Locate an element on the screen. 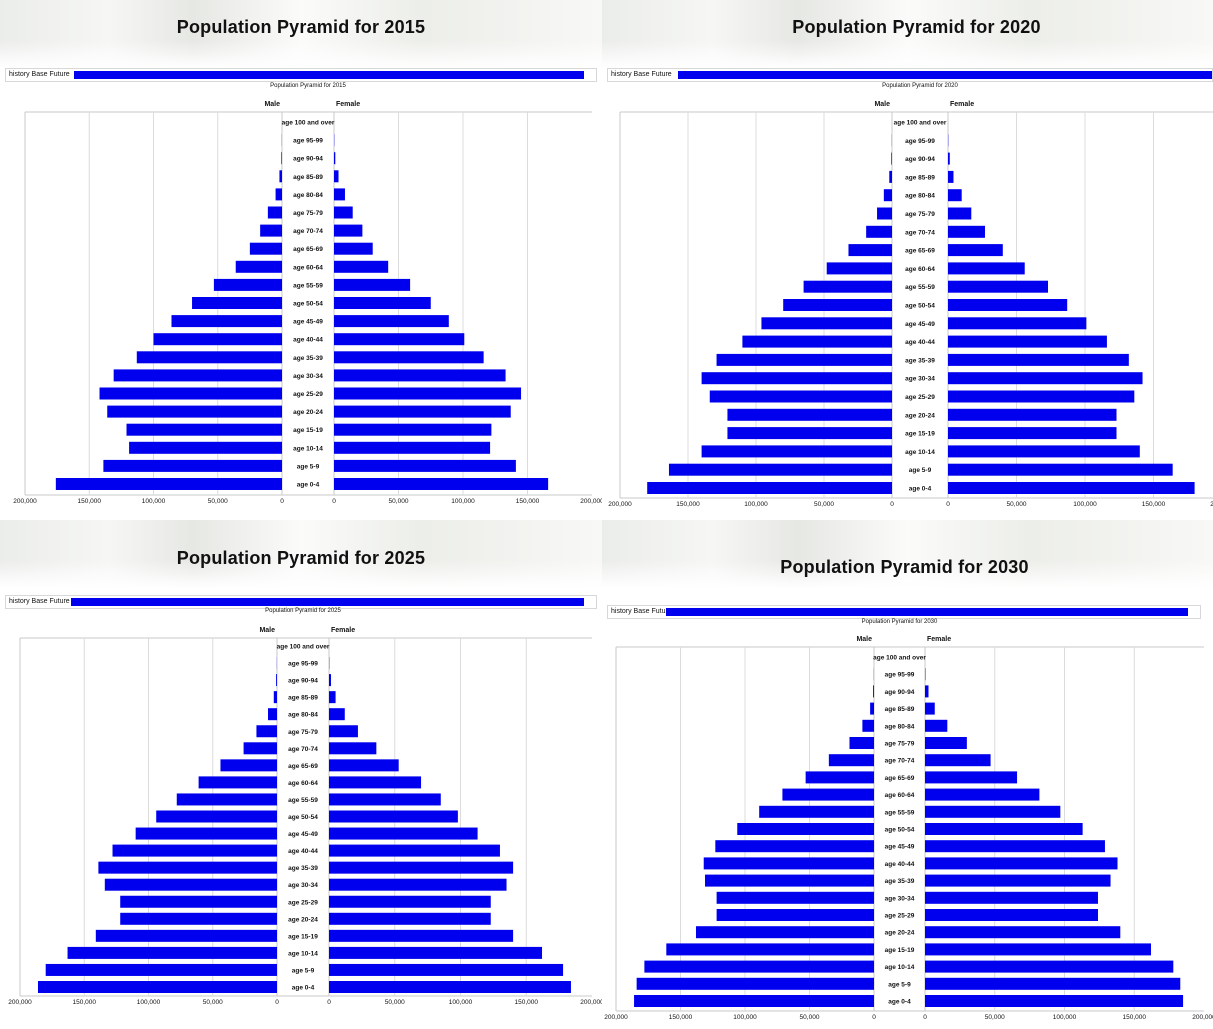  male-tick-label: 50,000 is located at coordinates (213, 1002).